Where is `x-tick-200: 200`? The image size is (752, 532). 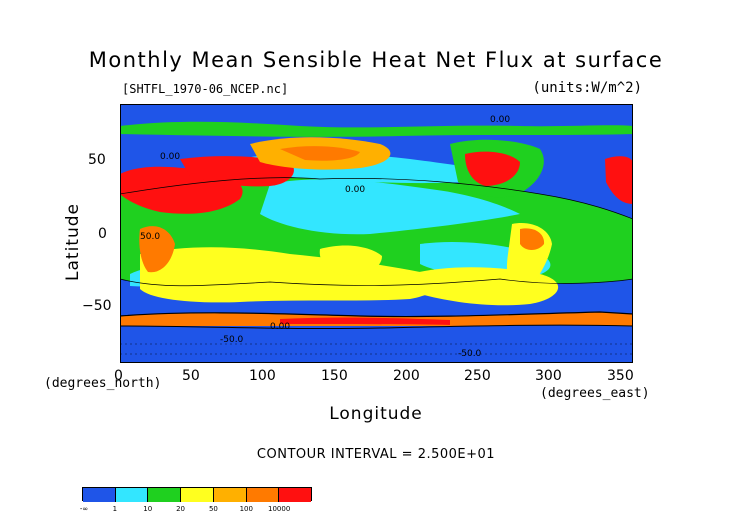 x-tick-200: 200 is located at coordinates (406, 376).